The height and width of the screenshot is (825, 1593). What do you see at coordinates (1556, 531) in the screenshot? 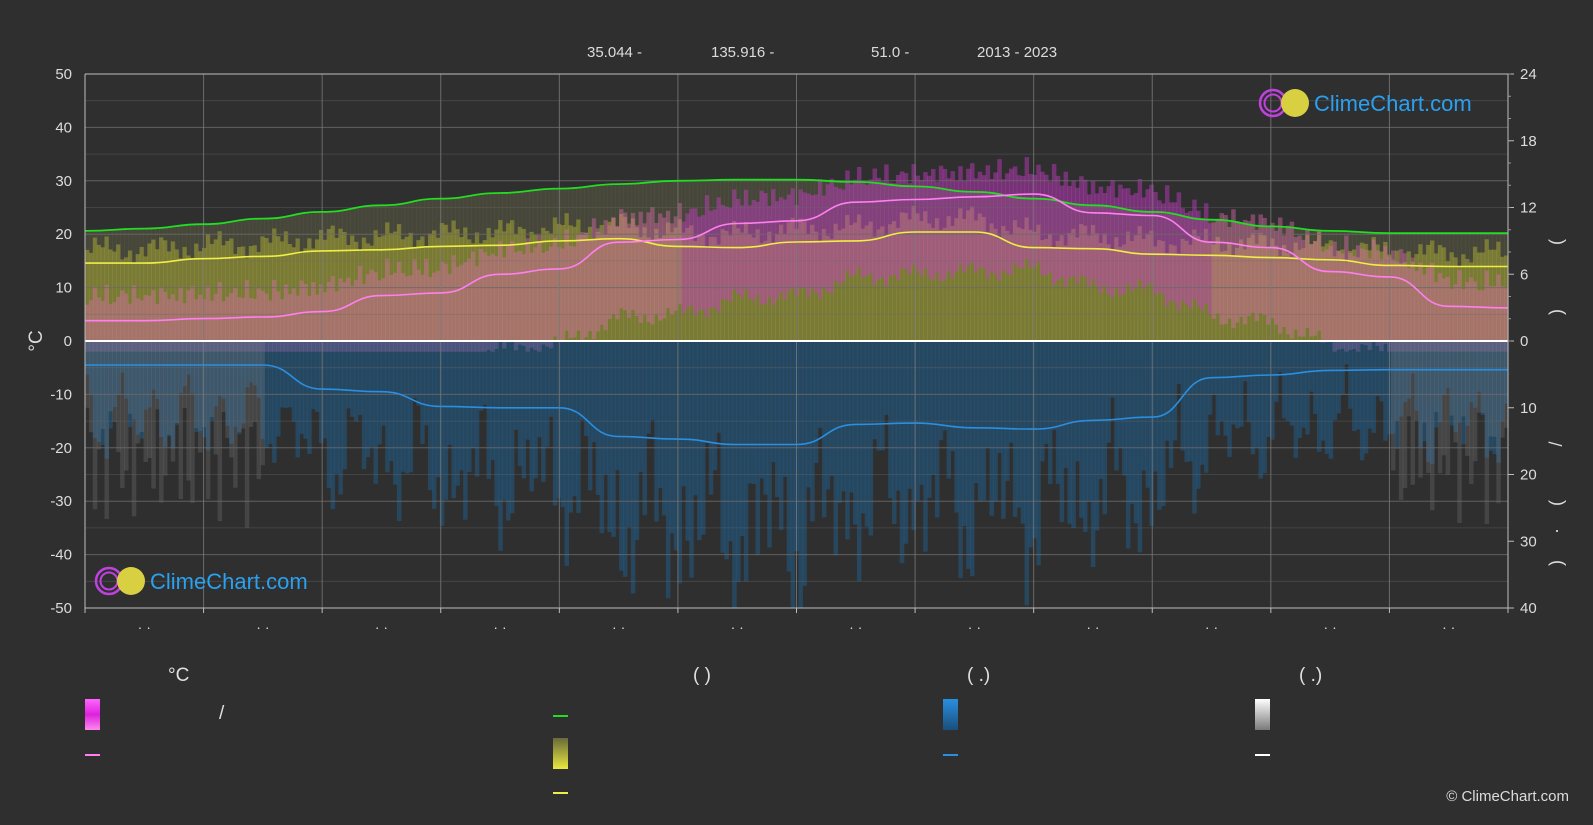
I see `right-axis-glyph: ·` at bounding box center [1556, 531].